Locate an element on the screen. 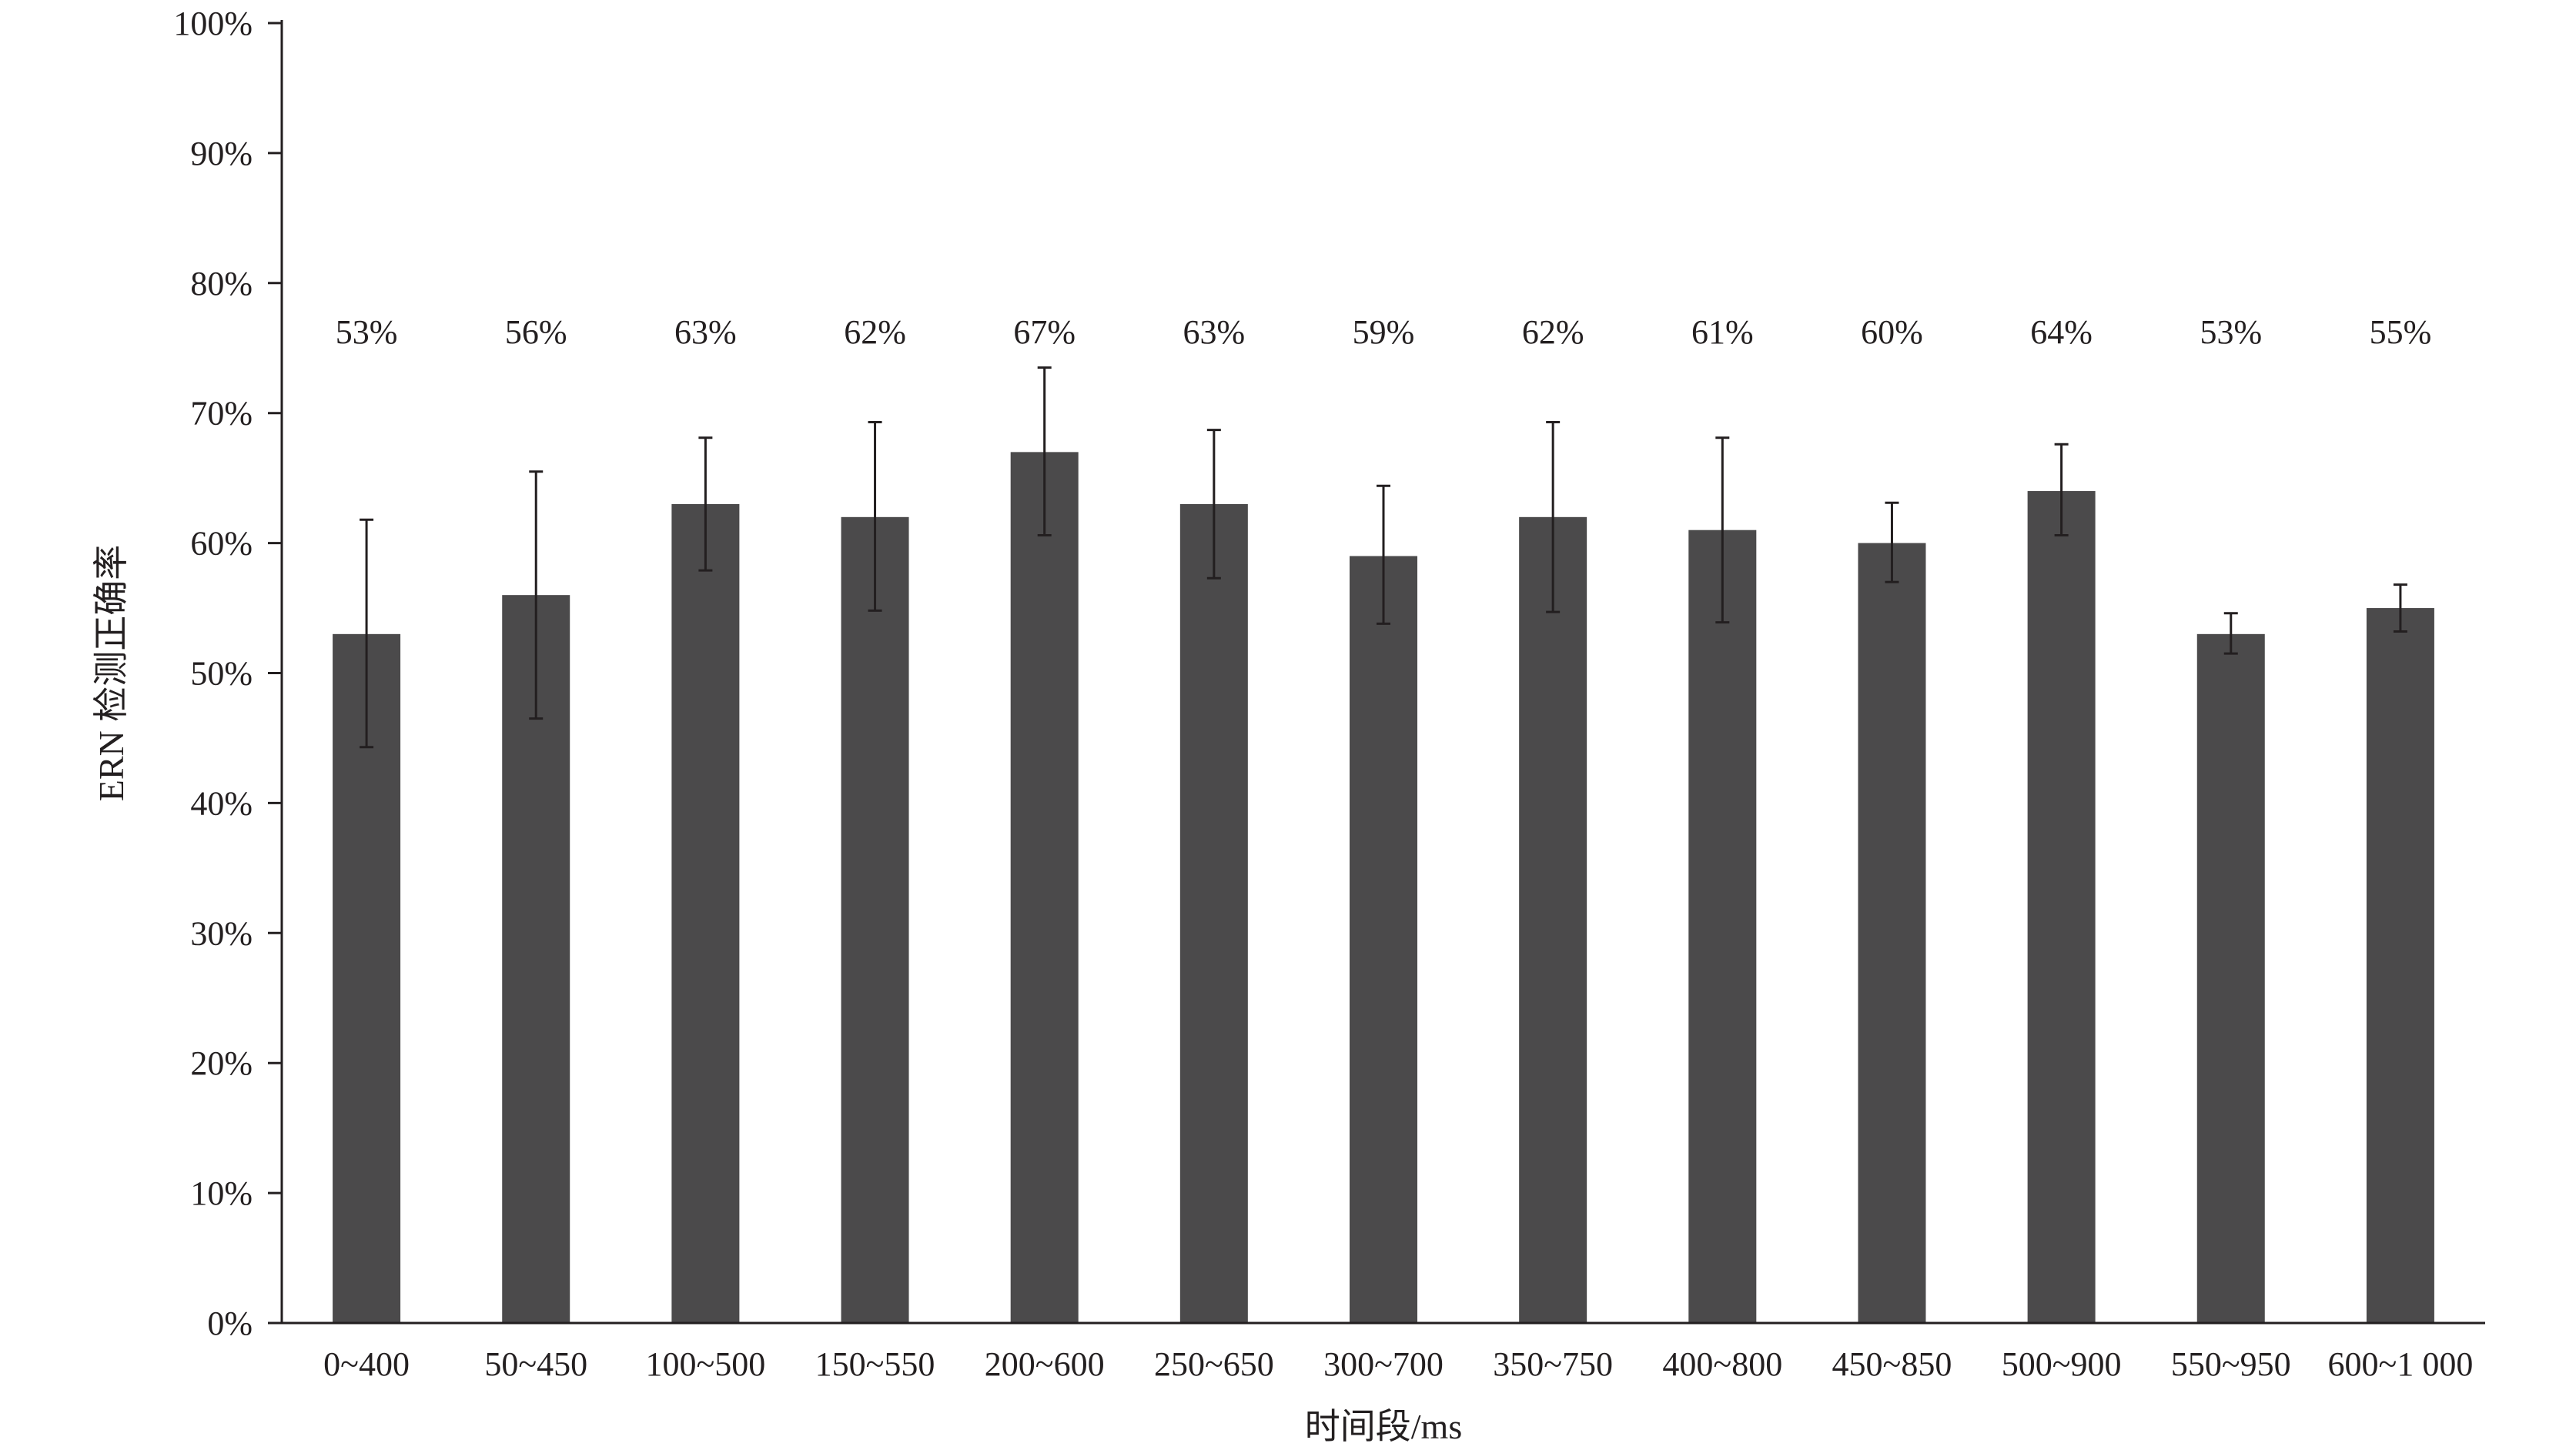  value-label-9: 60% is located at coordinates (1892, 332).